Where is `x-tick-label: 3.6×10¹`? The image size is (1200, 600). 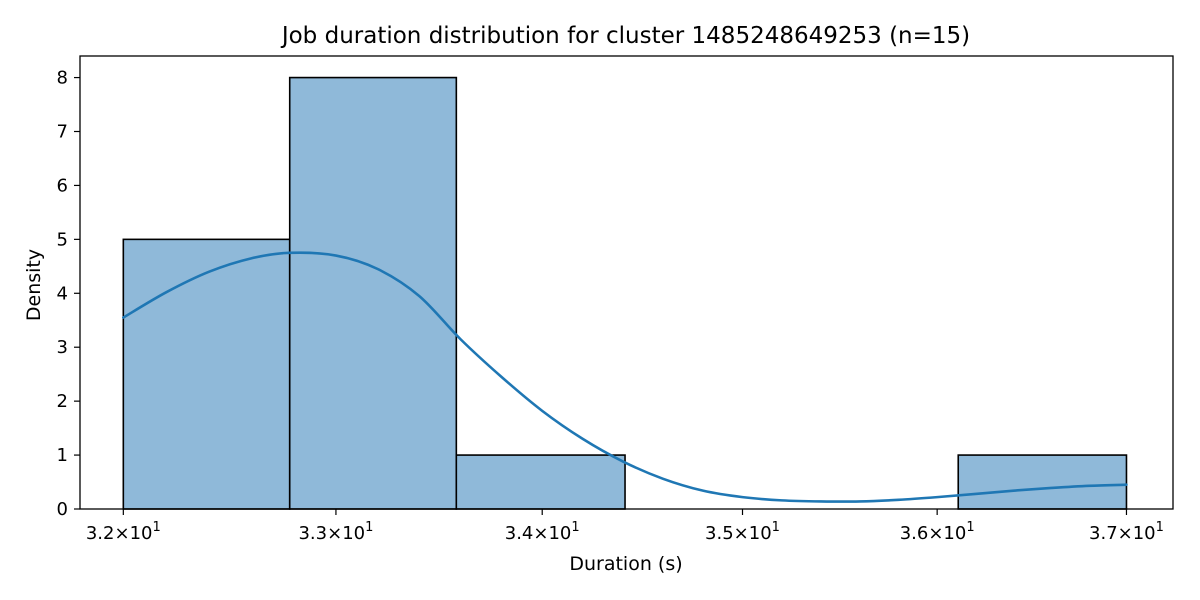 x-tick-label: 3.6×10¹ is located at coordinates (937, 532).